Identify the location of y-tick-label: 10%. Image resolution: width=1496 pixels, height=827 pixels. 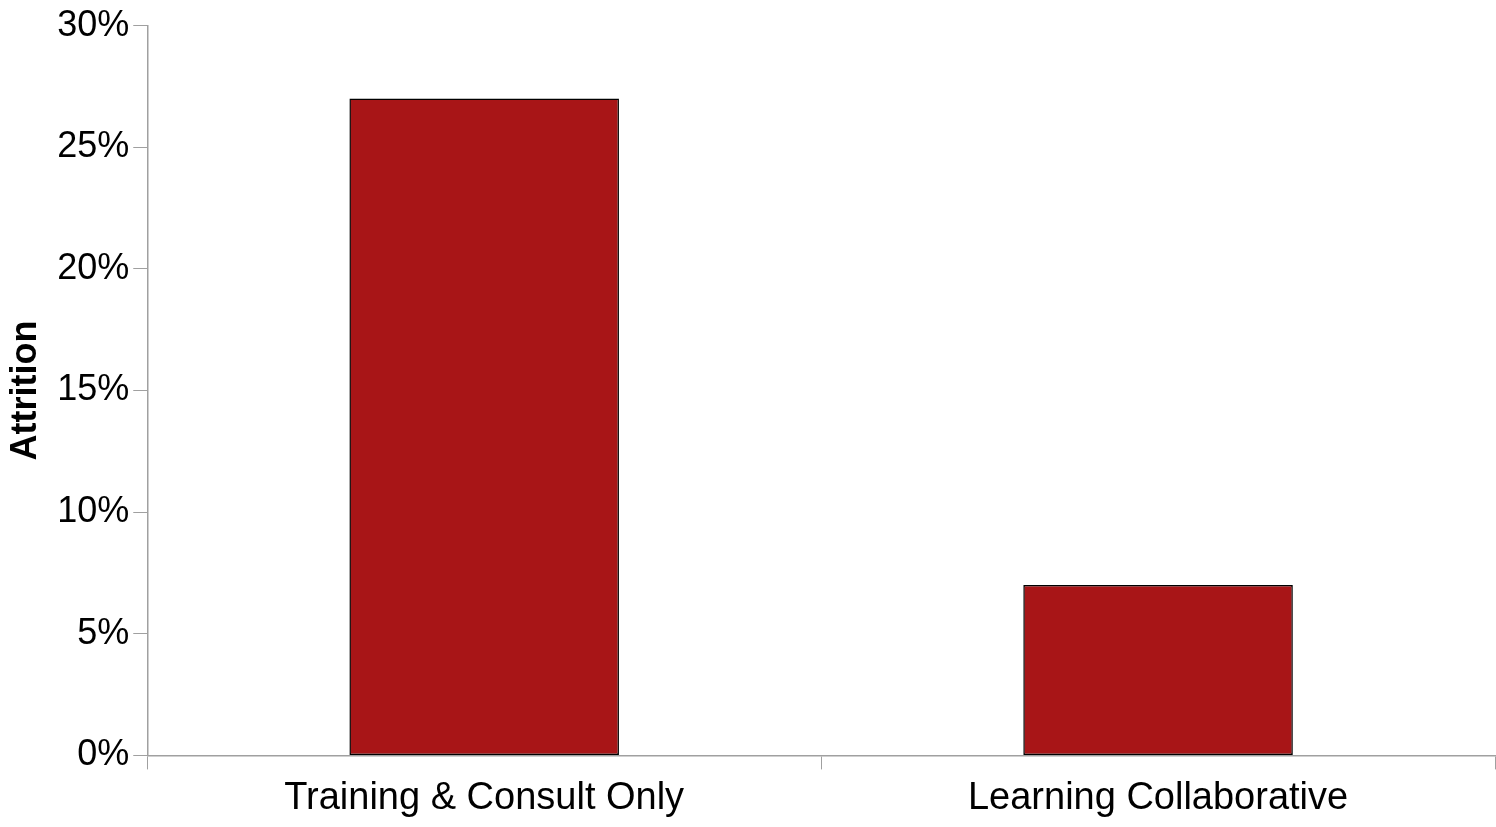
(93, 510).